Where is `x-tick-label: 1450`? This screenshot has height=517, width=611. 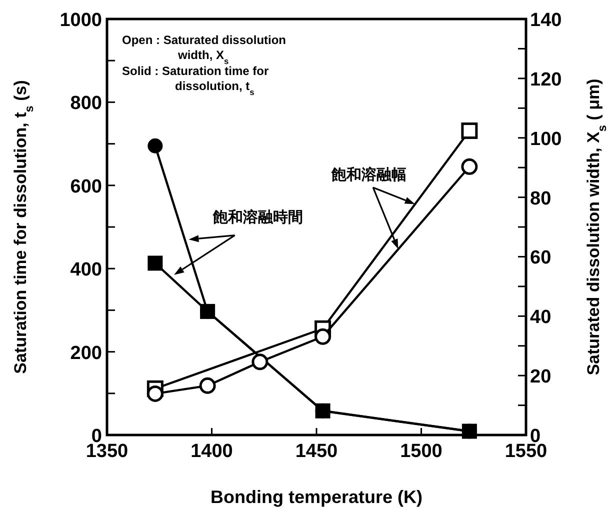
x-tick-label: 1450 is located at coordinates (316, 451).